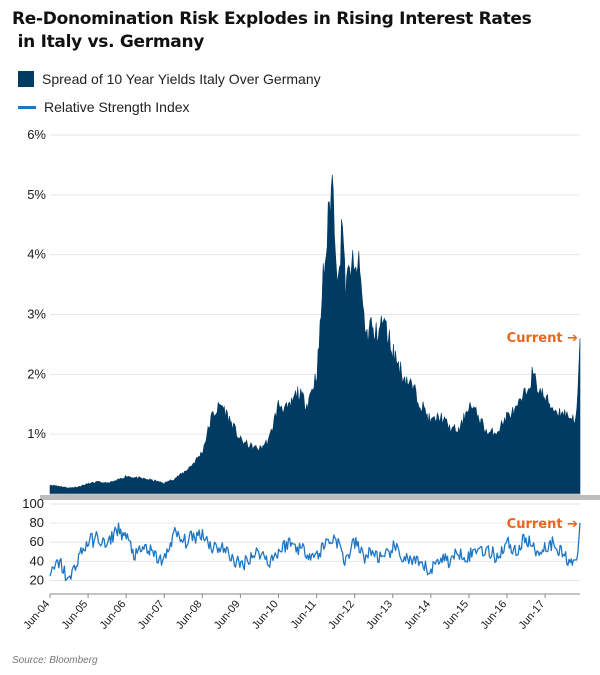 The image size is (600, 675). What do you see at coordinates (417, 614) in the screenshot?
I see `x-tick-label: Jun-14` at bounding box center [417, 614].